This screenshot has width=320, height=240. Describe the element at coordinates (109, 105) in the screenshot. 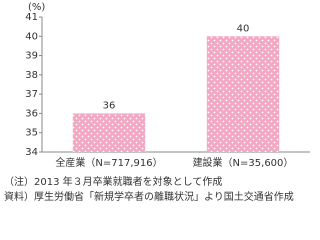

I see `value-label: 36` at that location.